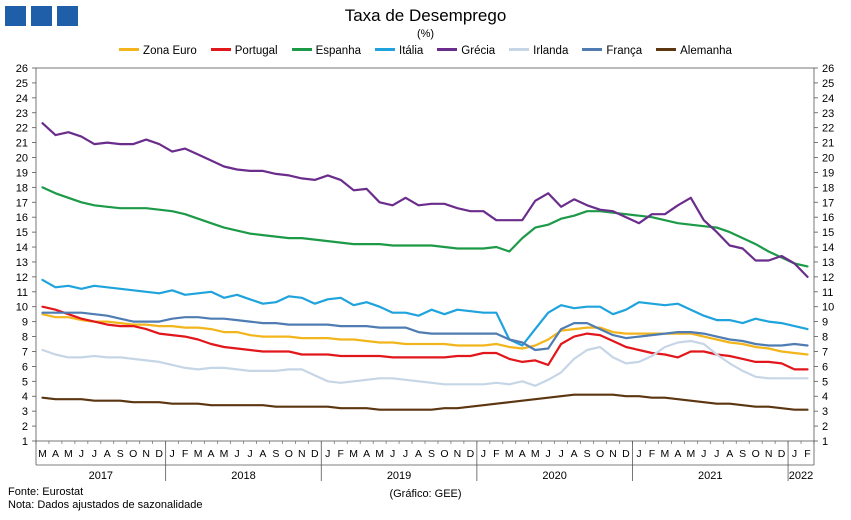 Image resolution: width=851 pixels, height=520 pixels. Describe the element at coordinates (22, 159) in the screenshot. I see `y-tick-label-left: 20` at that location.